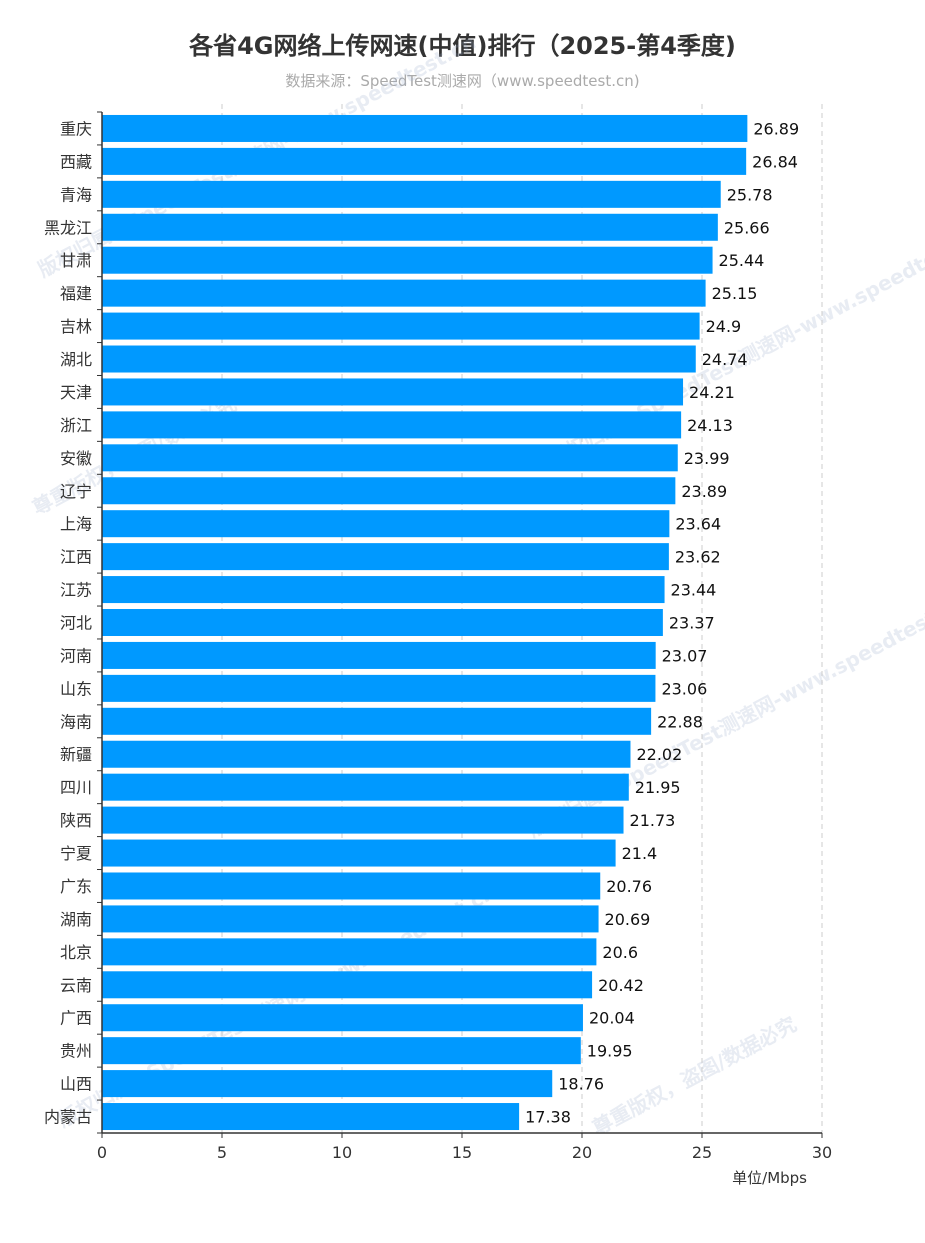  I want to click on value-label: 22.88, so click(680, 721).